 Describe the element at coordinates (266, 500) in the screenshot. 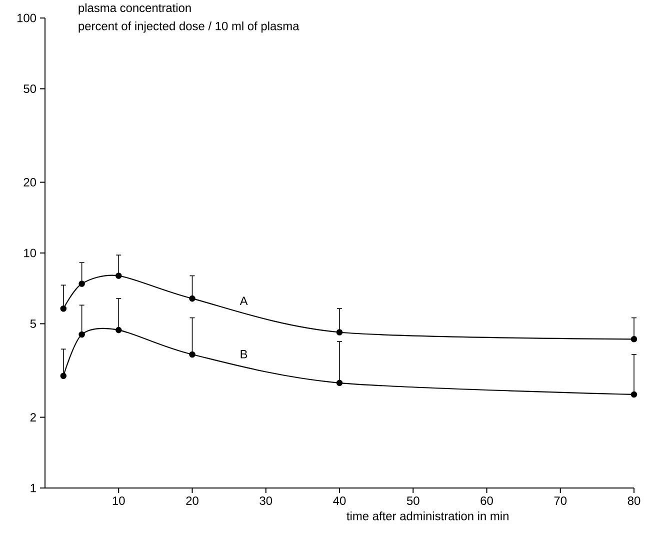

I see `x-tick-label: 30` at that location.